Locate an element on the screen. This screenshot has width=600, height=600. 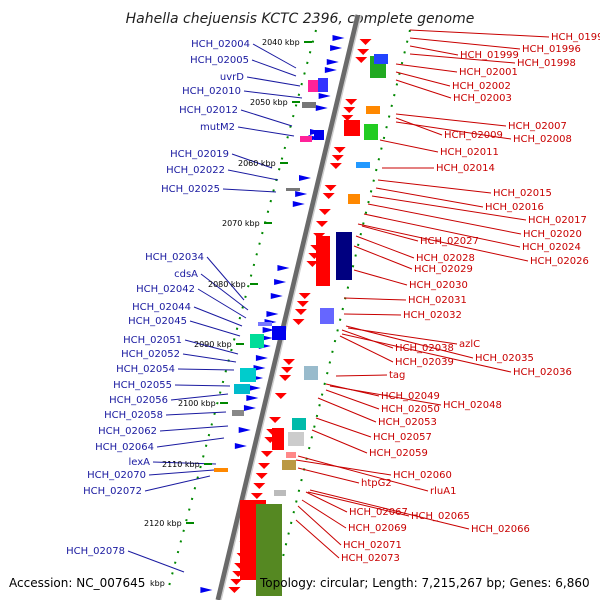
left-gene-label: HCH_02045 is located at coordinates (157, 321).